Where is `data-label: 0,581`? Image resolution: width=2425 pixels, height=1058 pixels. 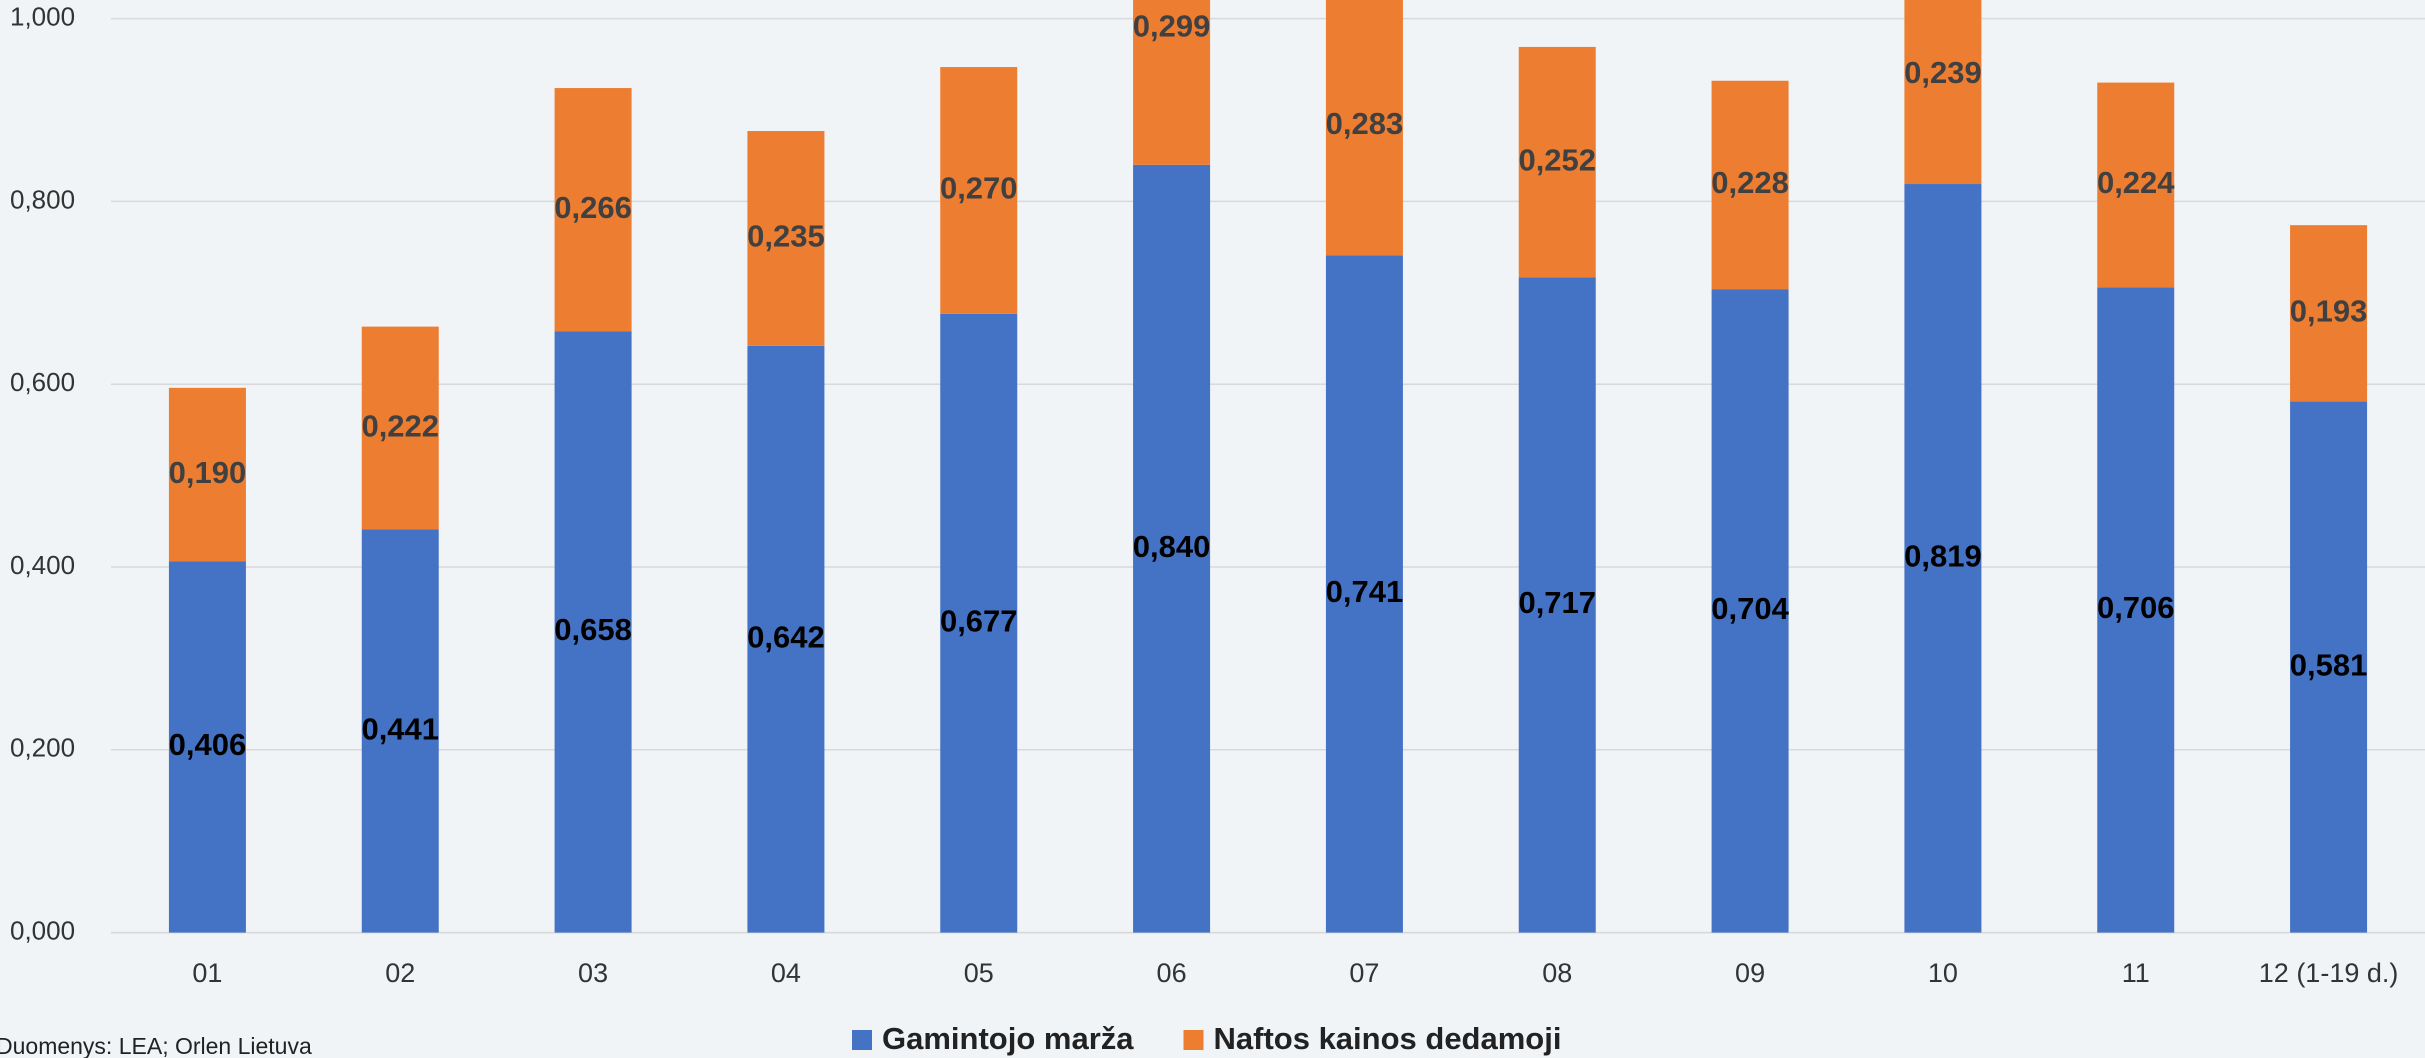 data-label: 0,581 is located at coordinates (2329, 664).